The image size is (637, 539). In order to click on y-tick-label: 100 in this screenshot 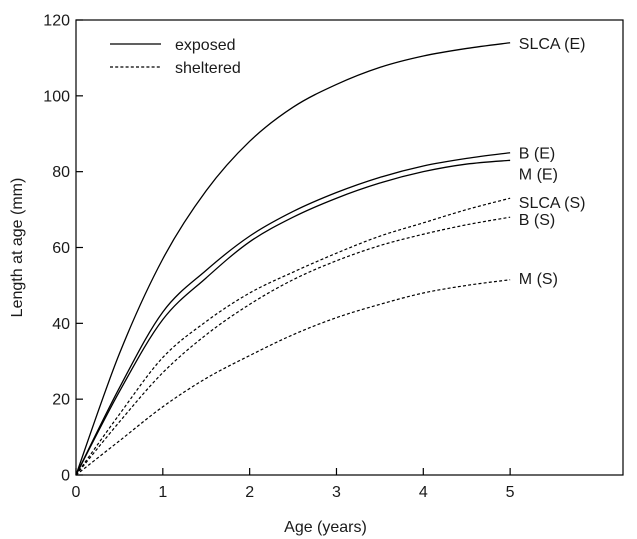, I will do `click(56, 96)`.